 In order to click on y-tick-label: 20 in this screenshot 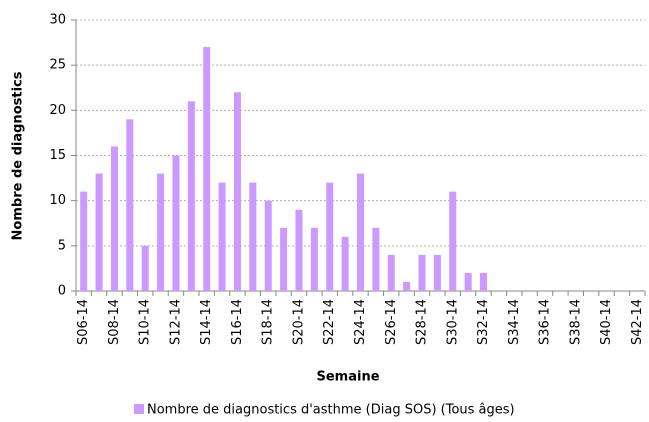, I will do `click(57, 110)`.